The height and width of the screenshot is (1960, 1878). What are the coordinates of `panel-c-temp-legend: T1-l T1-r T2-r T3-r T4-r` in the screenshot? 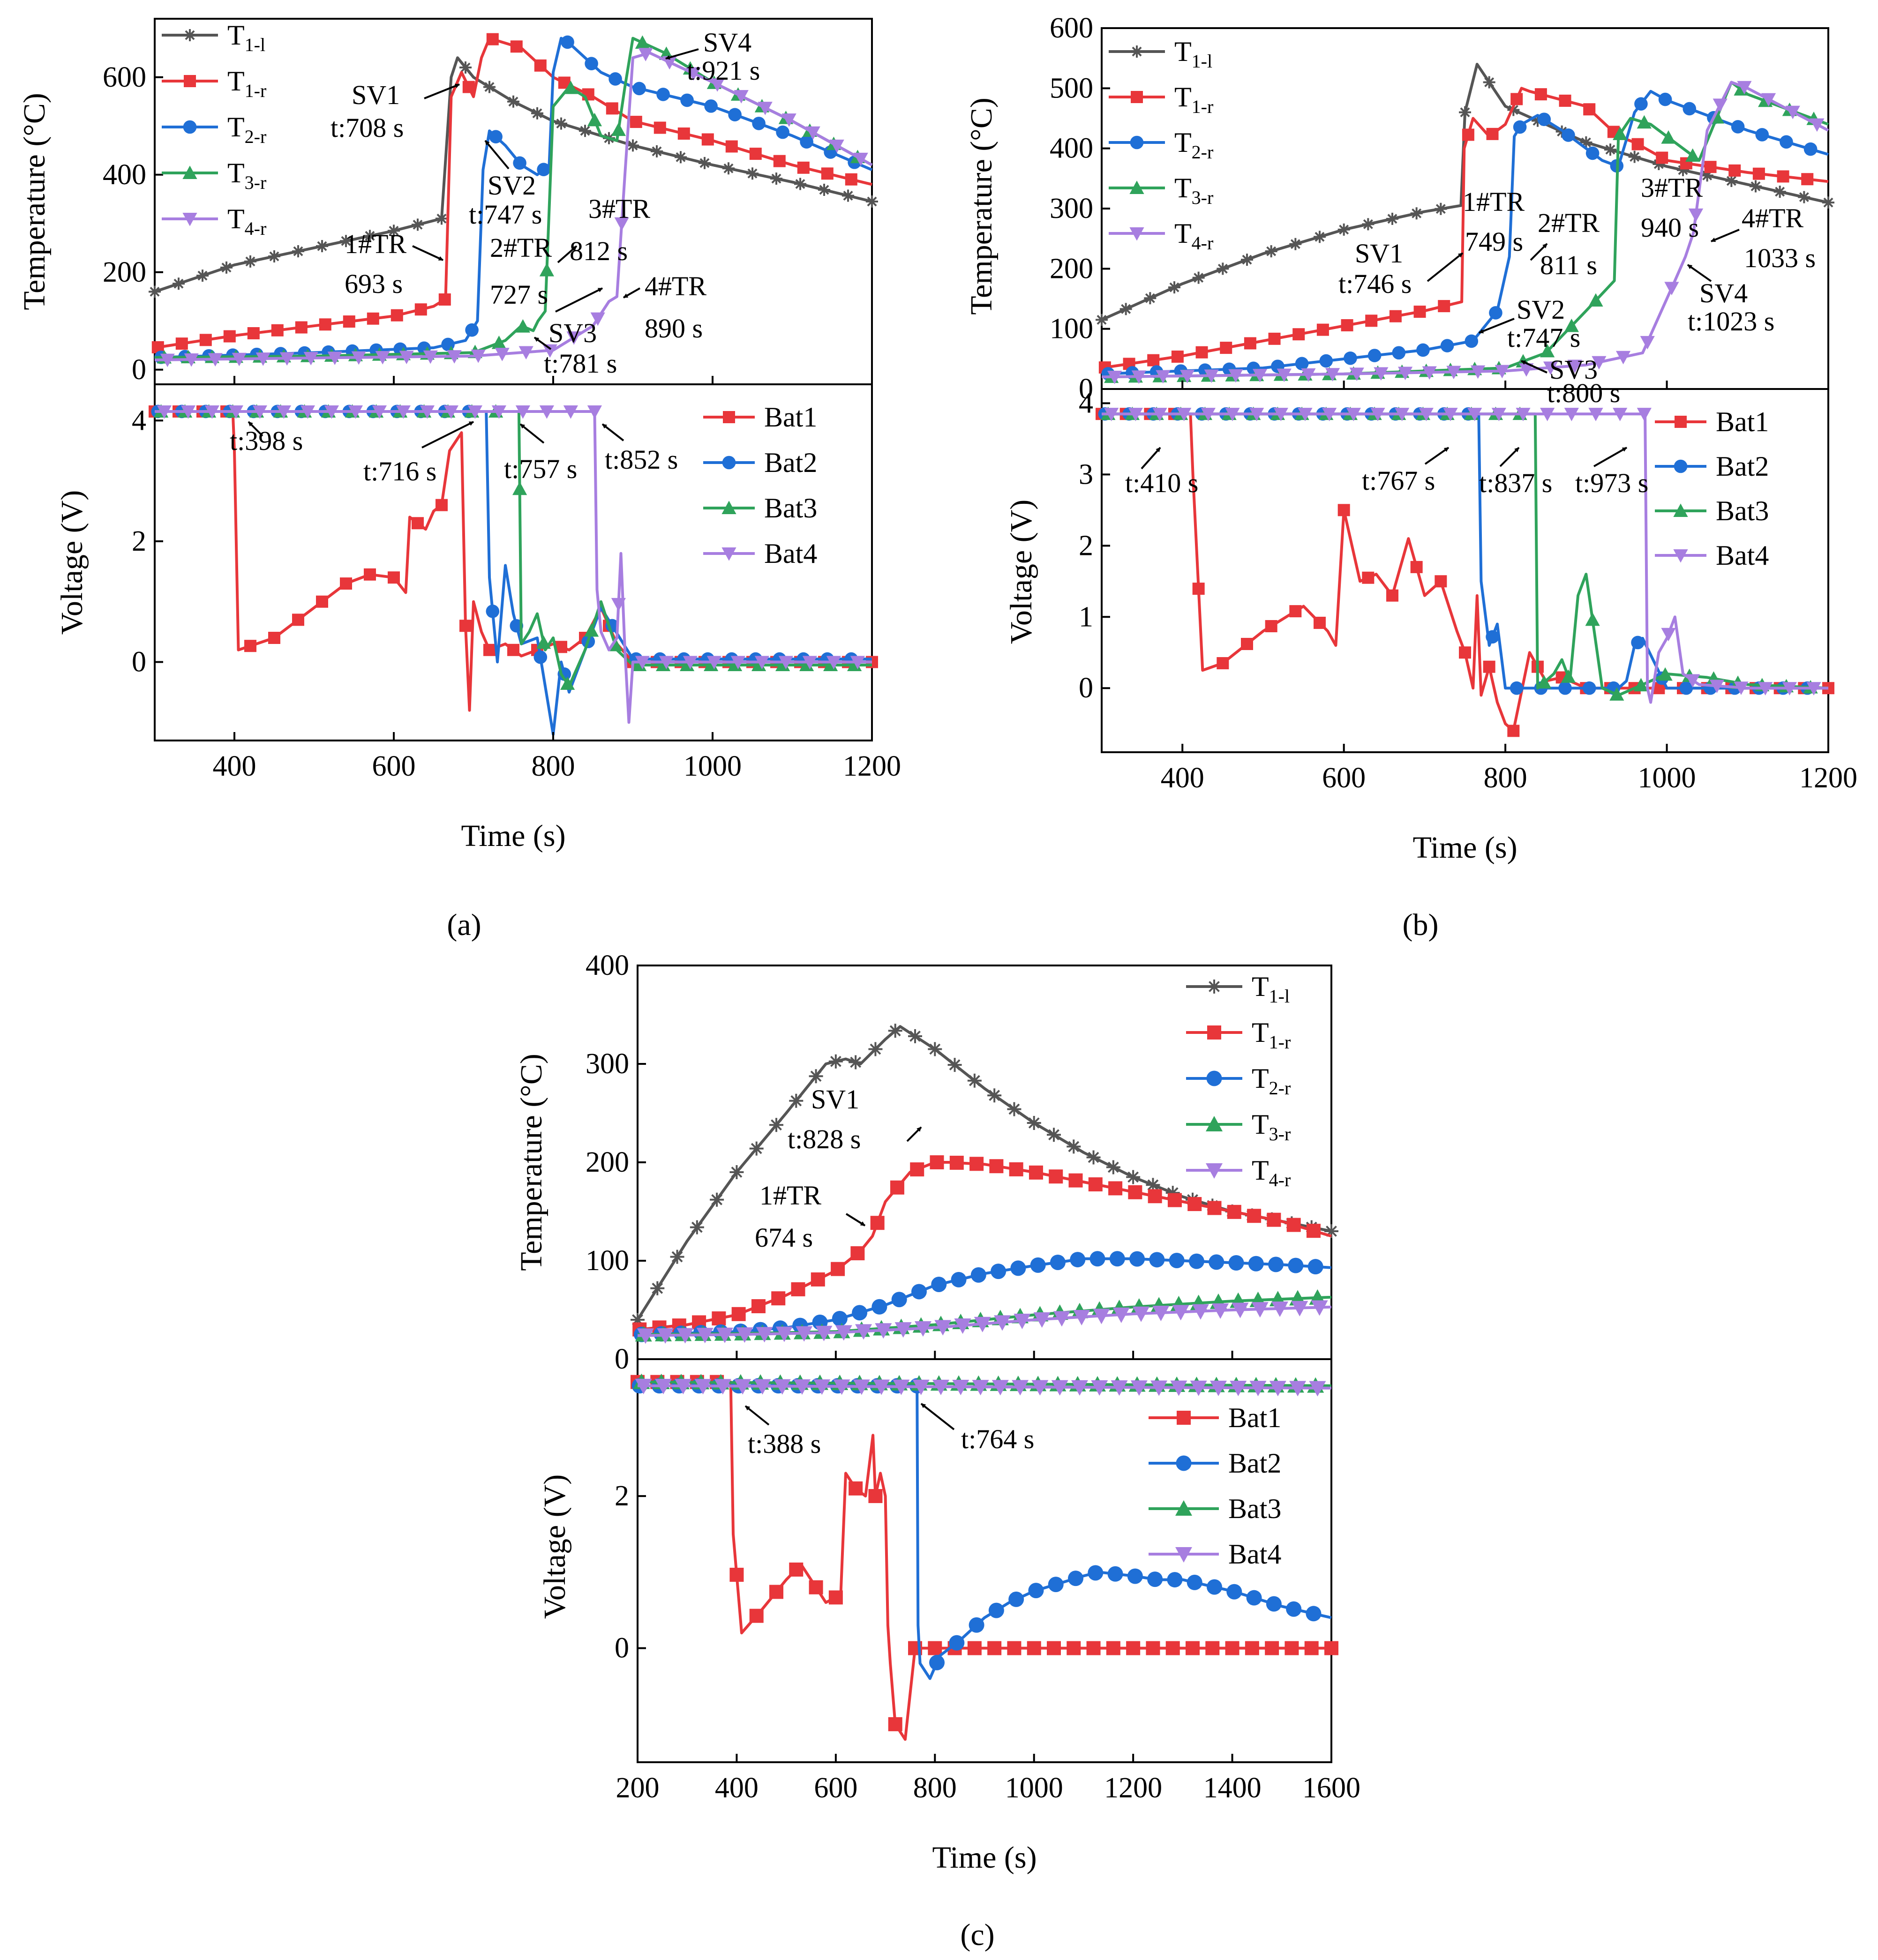 It's located at (1238, 1081).